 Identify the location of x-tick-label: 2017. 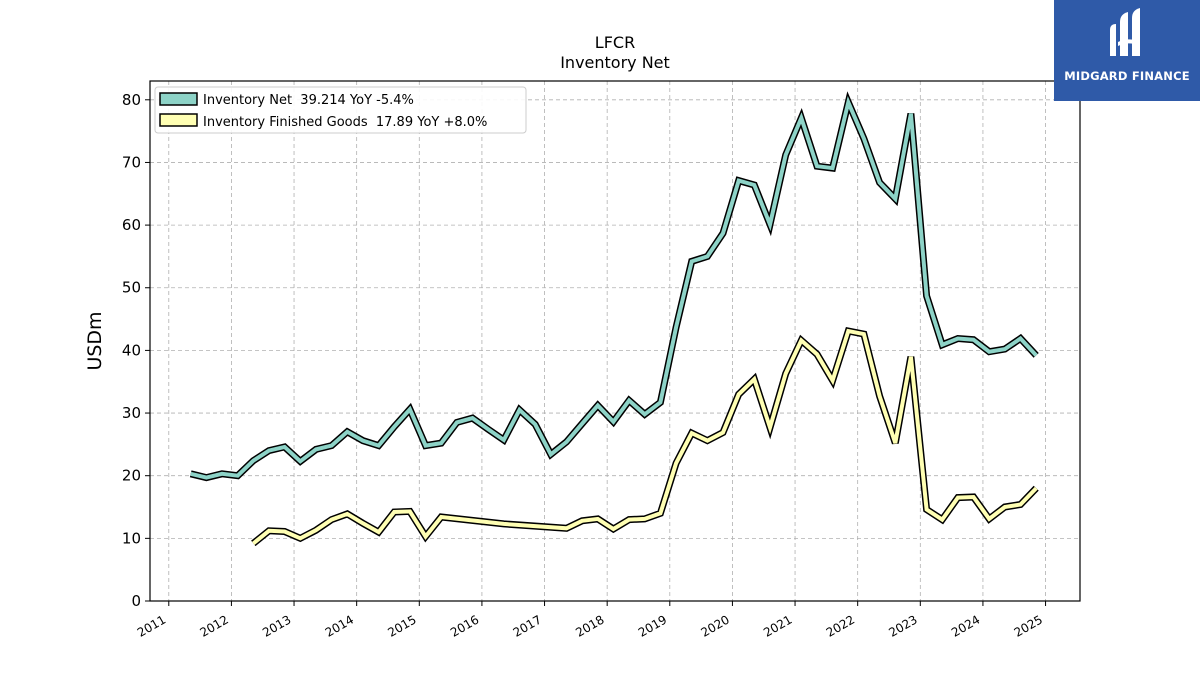
(527, 625).